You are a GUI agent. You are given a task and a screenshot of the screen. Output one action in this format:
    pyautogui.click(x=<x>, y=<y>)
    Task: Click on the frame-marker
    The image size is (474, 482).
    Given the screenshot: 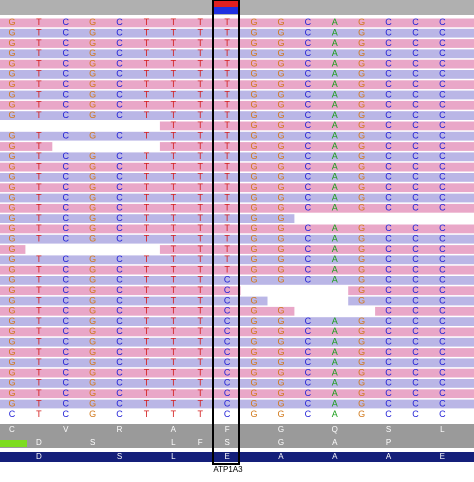 What is the action you would take?
    pyautogui.click(x=13, y=443)
    